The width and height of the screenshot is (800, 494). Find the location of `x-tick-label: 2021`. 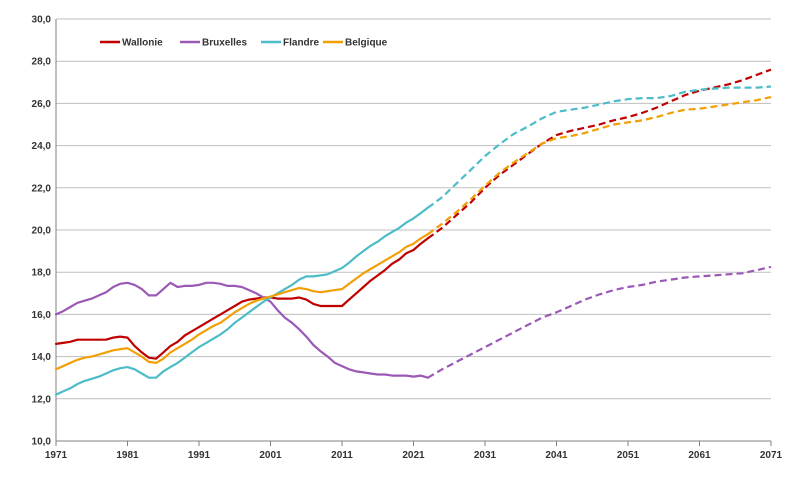

x-tick-label: 2021 is located at coordinates (413, 455).